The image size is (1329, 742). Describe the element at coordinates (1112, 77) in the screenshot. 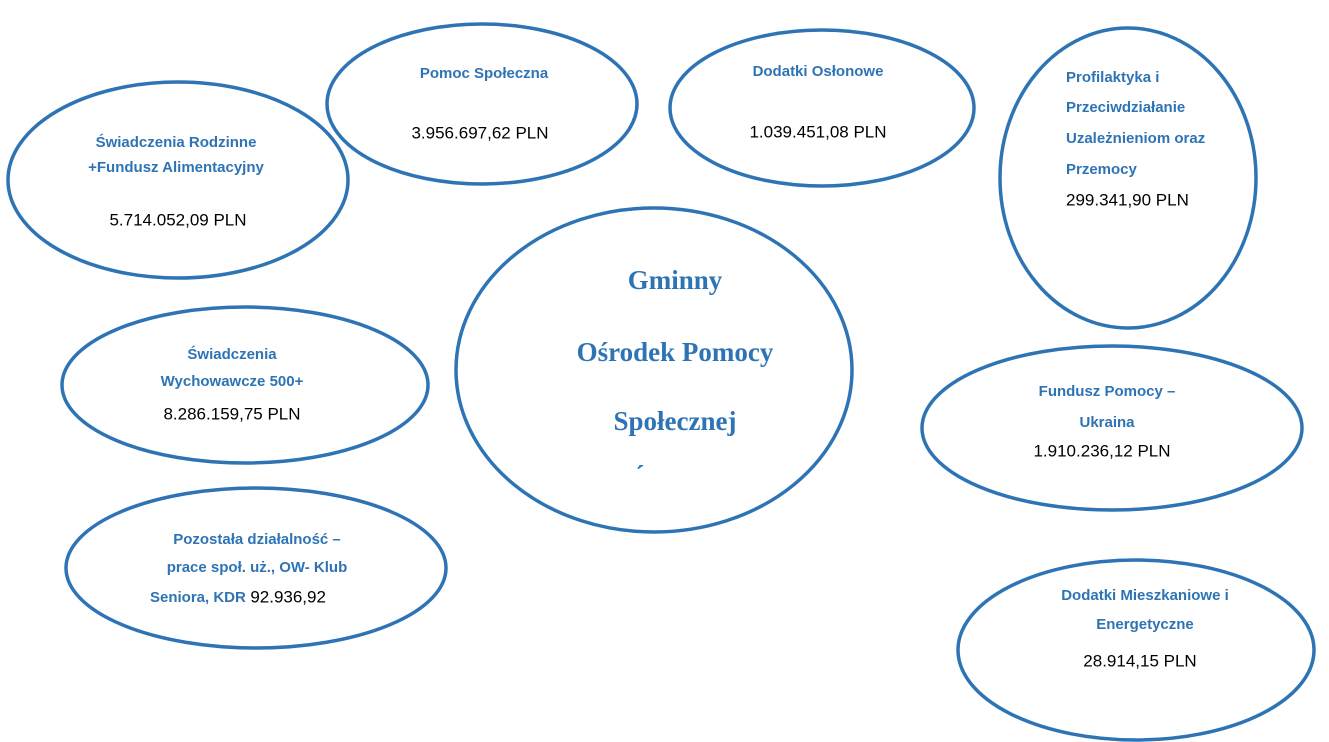

I see `node-title: Profilaktyka i` at that location.